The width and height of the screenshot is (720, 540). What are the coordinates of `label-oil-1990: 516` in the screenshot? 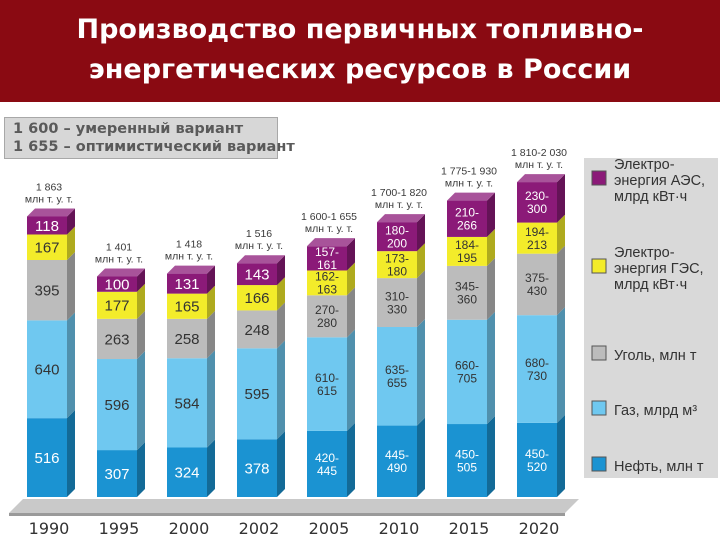 It's located at (46, 458).